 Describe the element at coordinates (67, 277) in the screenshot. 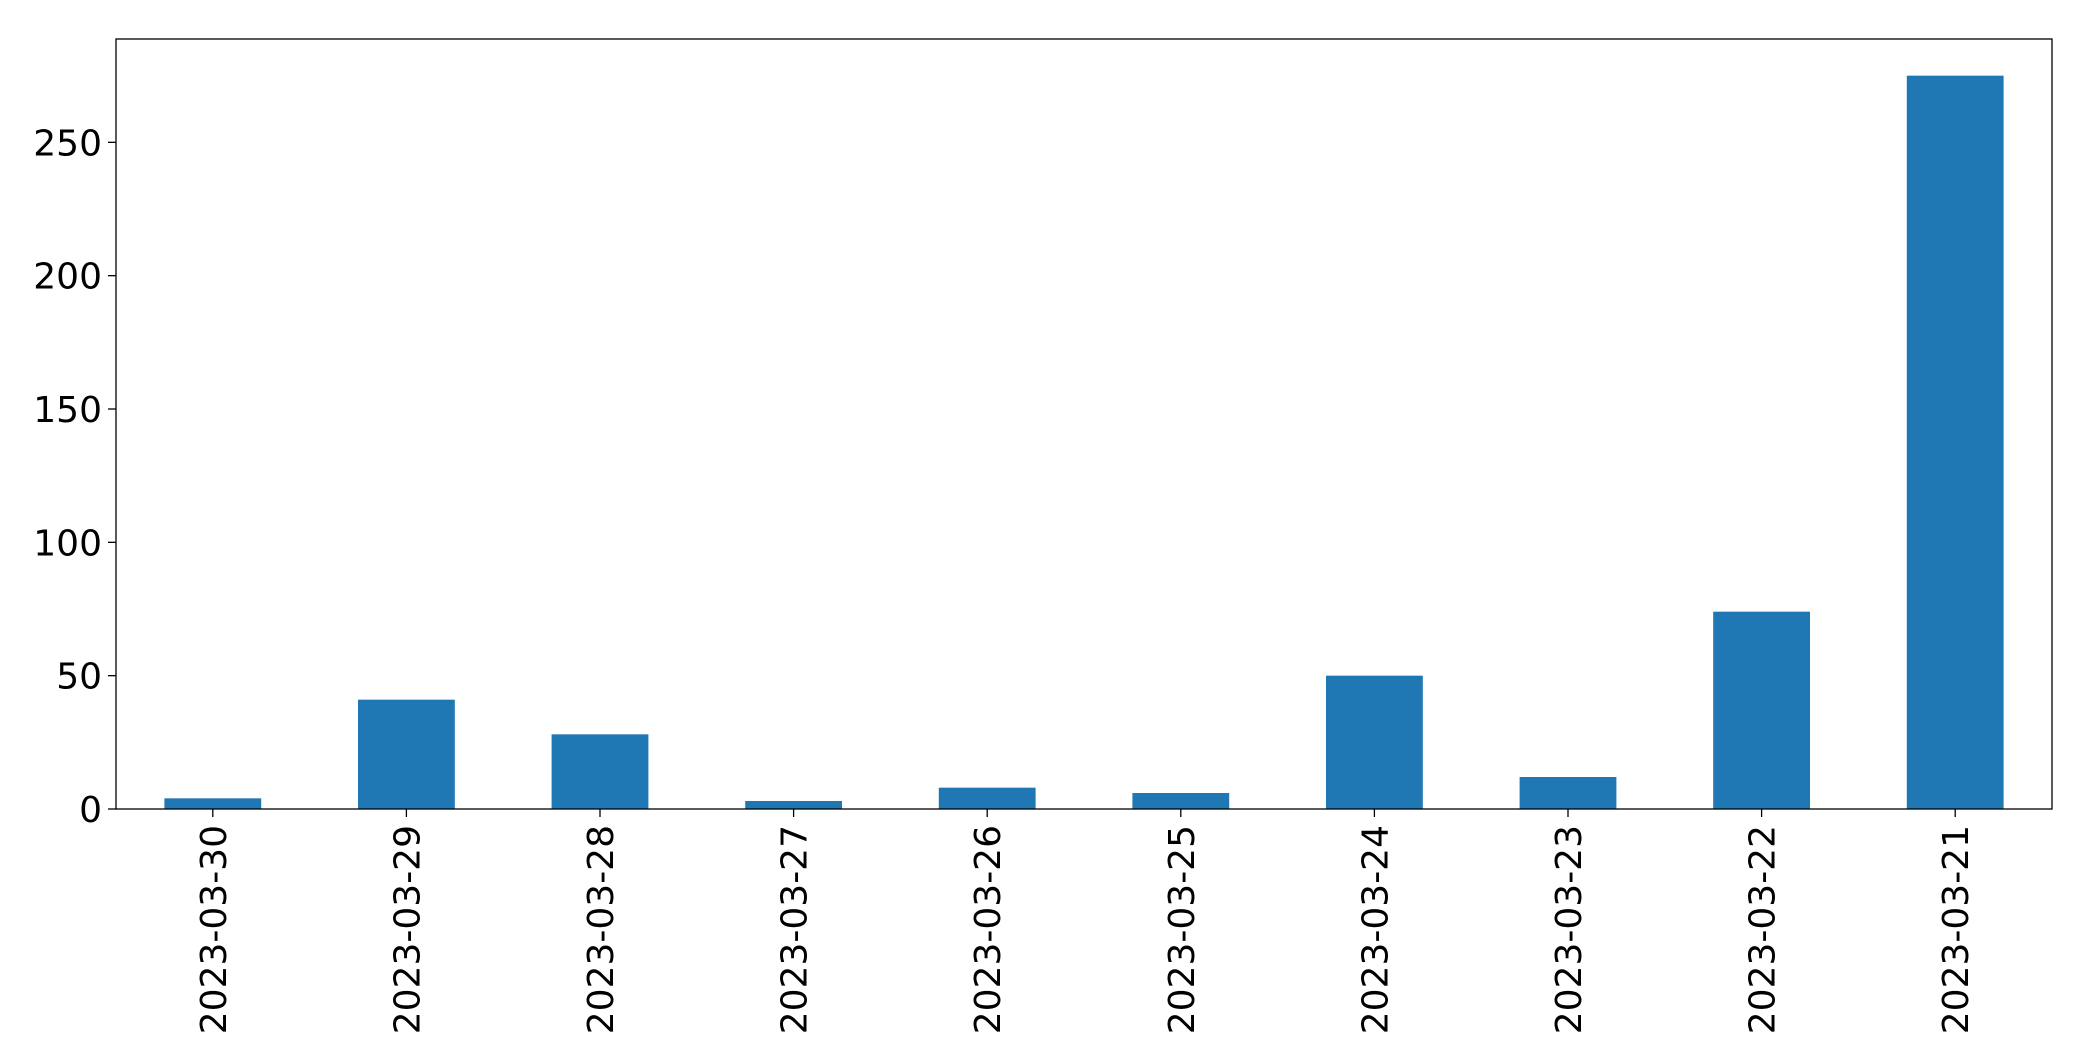

I see `y-tick-label: 200` at that location.